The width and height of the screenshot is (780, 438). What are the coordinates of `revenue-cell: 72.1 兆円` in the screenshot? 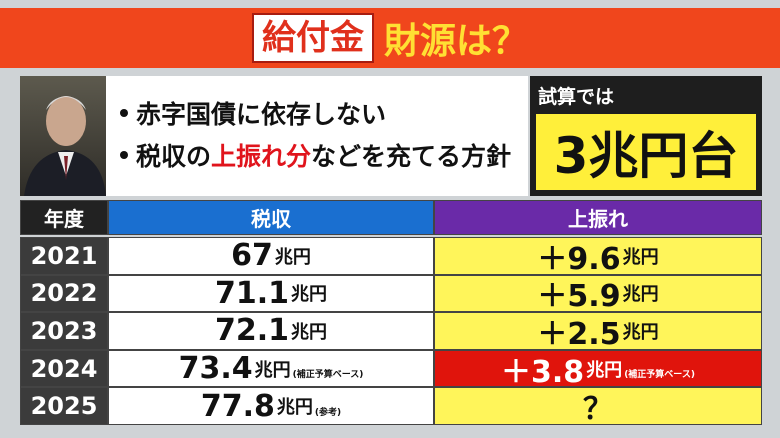 It's located at (271, 331).